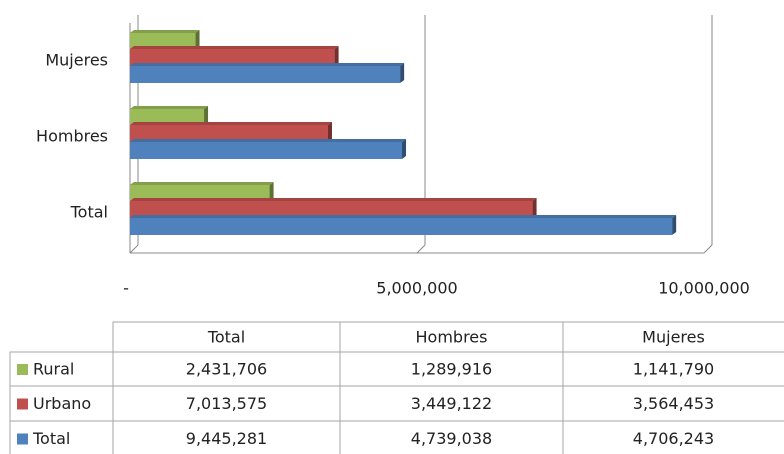  What do you see at coordinates (76, 60) in the screenshot?
I see `y-tick-label: Mujeres` at bounding box center [76, 60].